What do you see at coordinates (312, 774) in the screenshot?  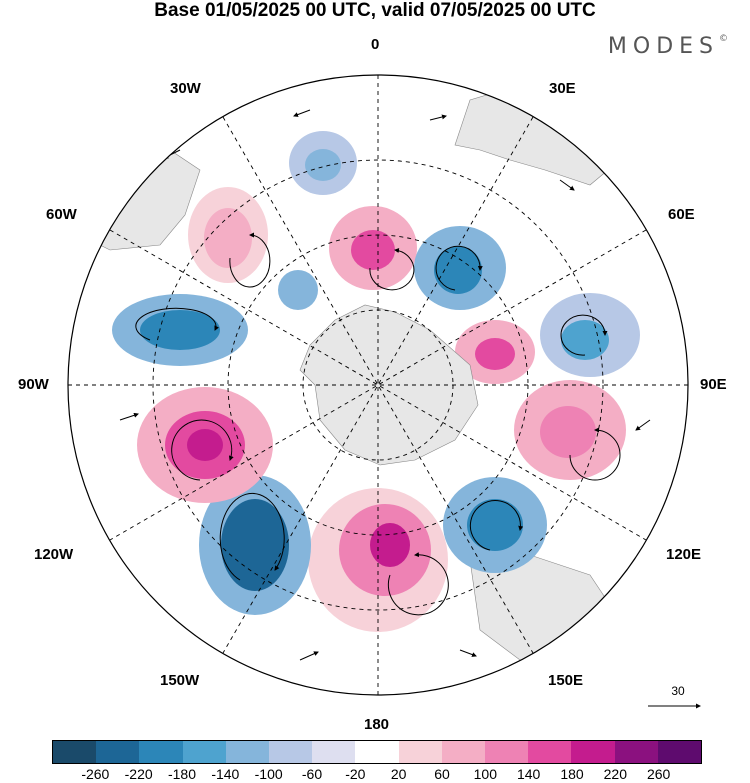 I see `colorbar-tick-label: -60` at bounding box center [312, 774].